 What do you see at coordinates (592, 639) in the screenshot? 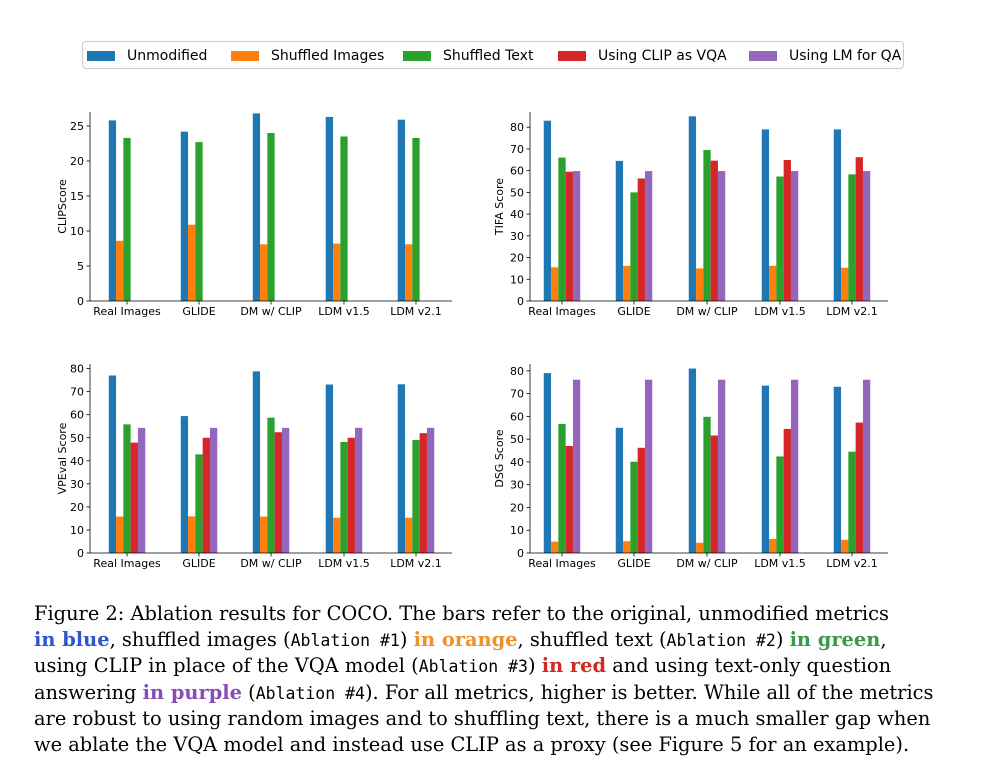
I see `caption-text: , shuffled text (` at bounding box center [592, 639].